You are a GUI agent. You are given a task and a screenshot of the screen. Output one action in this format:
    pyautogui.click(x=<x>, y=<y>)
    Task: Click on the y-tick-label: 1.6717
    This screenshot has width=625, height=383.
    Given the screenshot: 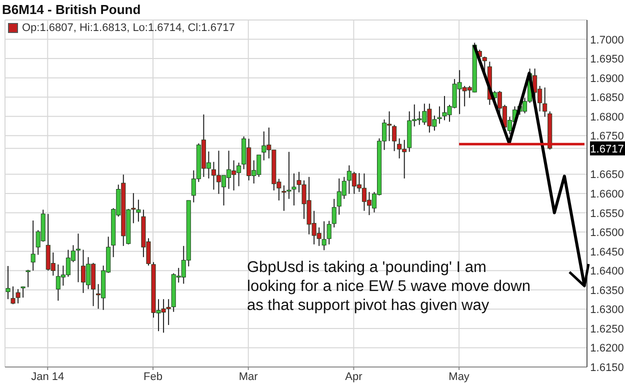 What is the action you would take?
    pyautogui.click(x=607, y=149)
    